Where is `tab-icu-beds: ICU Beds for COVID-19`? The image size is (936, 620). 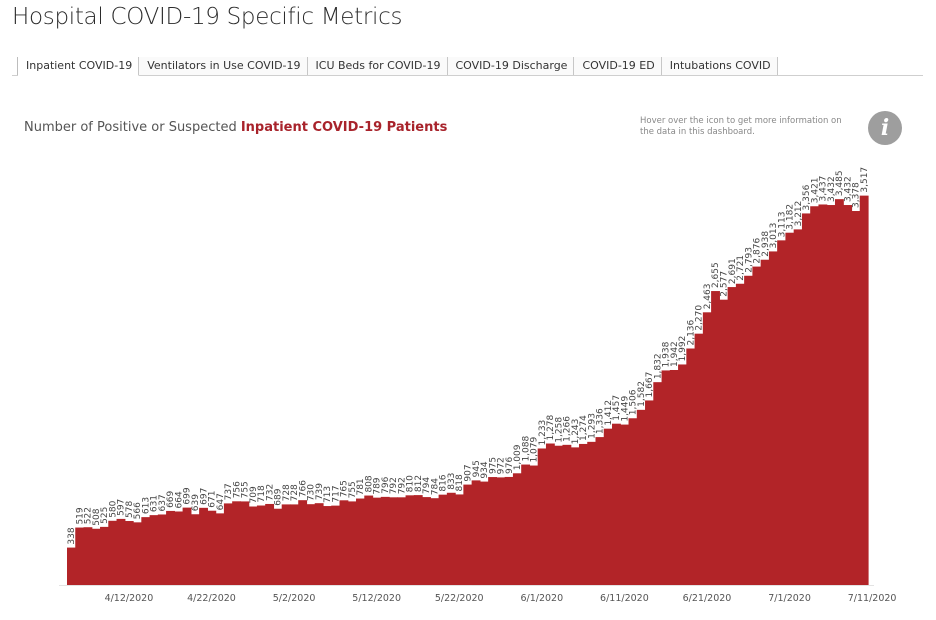
tab-icu-beds: ICU Beds for COVID-19 is located at coordinates (377, 66).